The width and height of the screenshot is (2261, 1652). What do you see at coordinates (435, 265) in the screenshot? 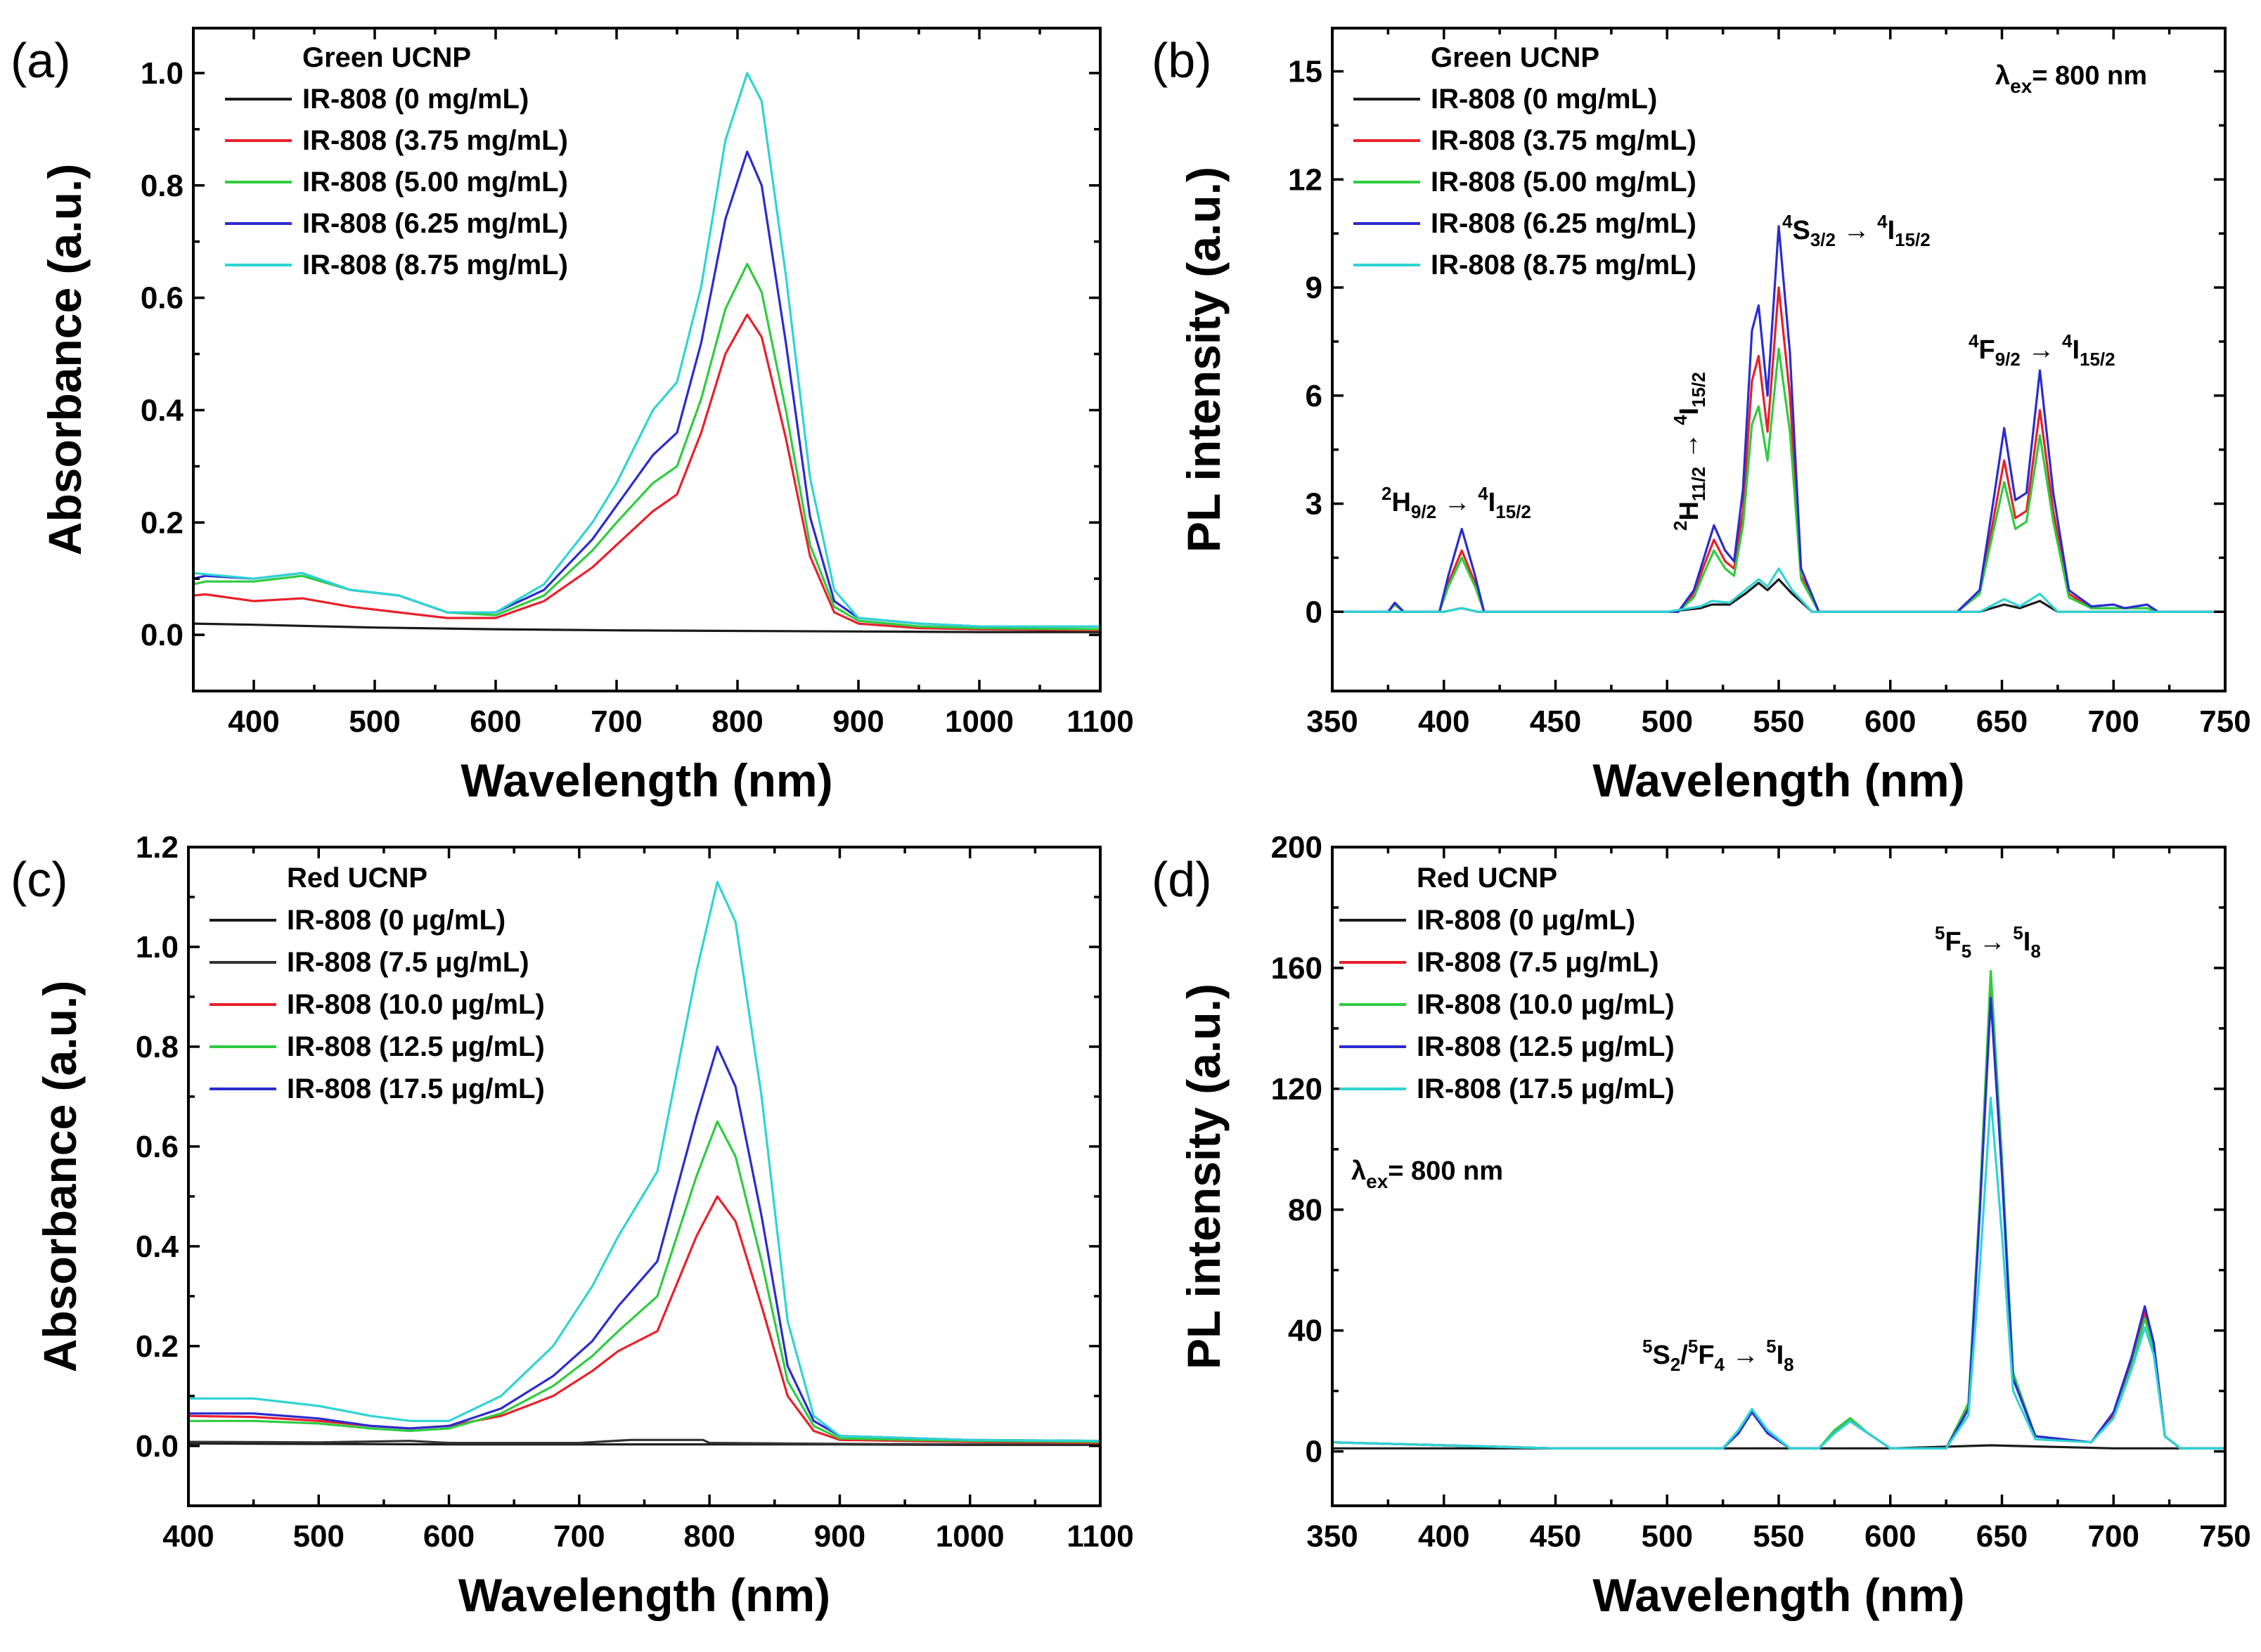
I see `legend-entry: IR-808 (8.75 mg/mL)` at bounding box center [435, 265].